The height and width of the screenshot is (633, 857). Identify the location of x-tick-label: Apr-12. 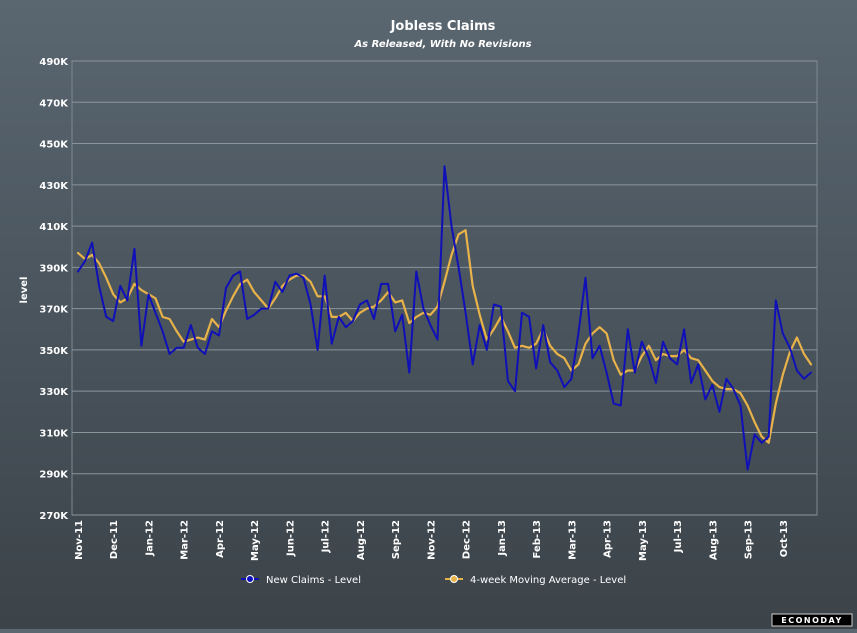
(220, 539).